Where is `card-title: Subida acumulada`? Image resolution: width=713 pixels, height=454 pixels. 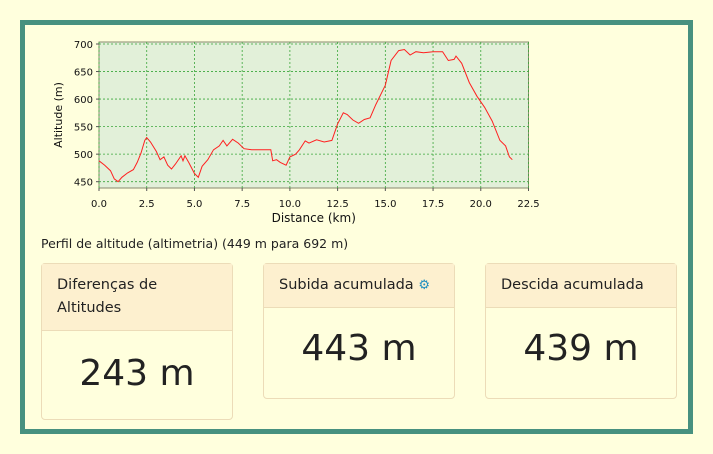
card-title: Subida acumulada is located at coordinates (346, 285).